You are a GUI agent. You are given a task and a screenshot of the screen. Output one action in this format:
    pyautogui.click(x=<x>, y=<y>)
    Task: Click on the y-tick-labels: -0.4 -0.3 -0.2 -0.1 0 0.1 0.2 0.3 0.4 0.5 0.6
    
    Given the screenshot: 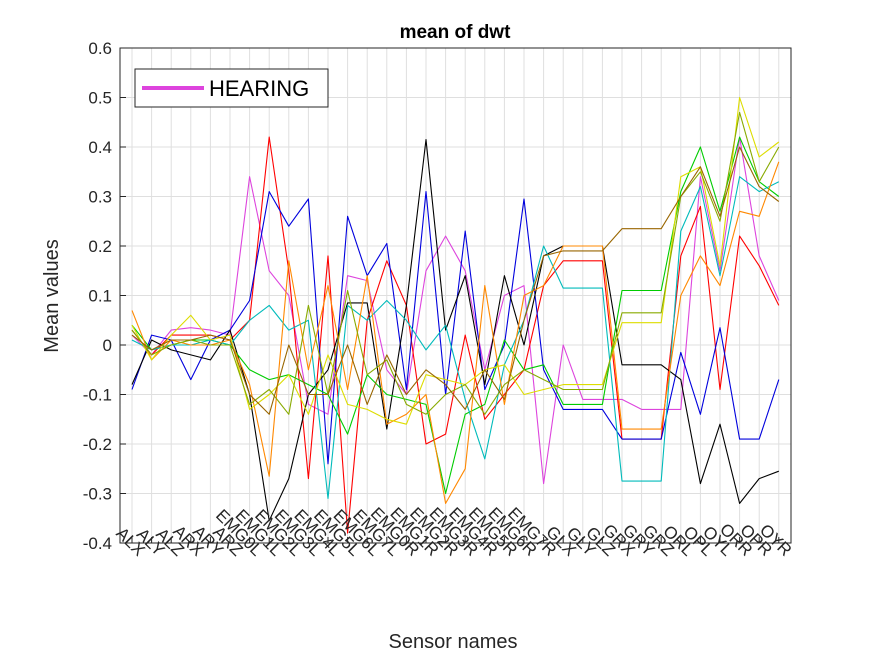 What is the action you would take?
    pyautogui.click(x=104, y=296)
    